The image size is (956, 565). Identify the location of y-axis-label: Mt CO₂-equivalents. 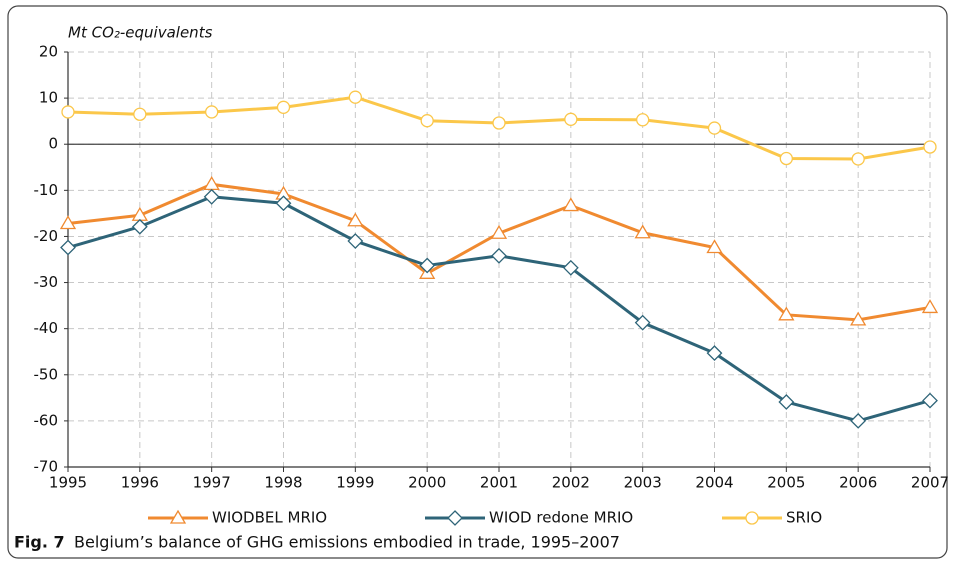
(140, 33).